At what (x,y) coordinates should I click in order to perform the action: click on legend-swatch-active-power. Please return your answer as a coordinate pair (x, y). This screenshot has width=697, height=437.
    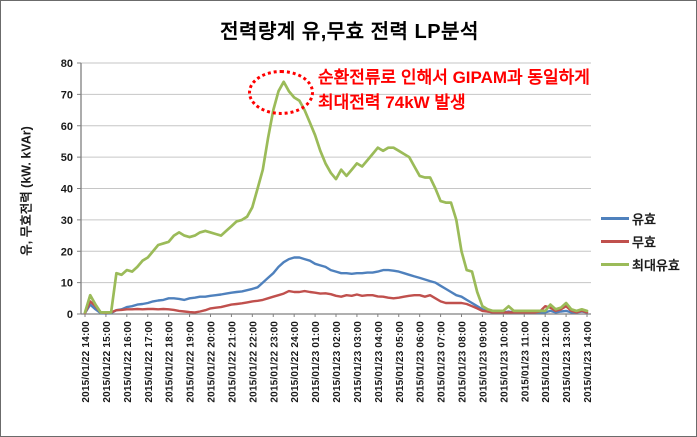
    Looking at the image, I should click on (615, 218).